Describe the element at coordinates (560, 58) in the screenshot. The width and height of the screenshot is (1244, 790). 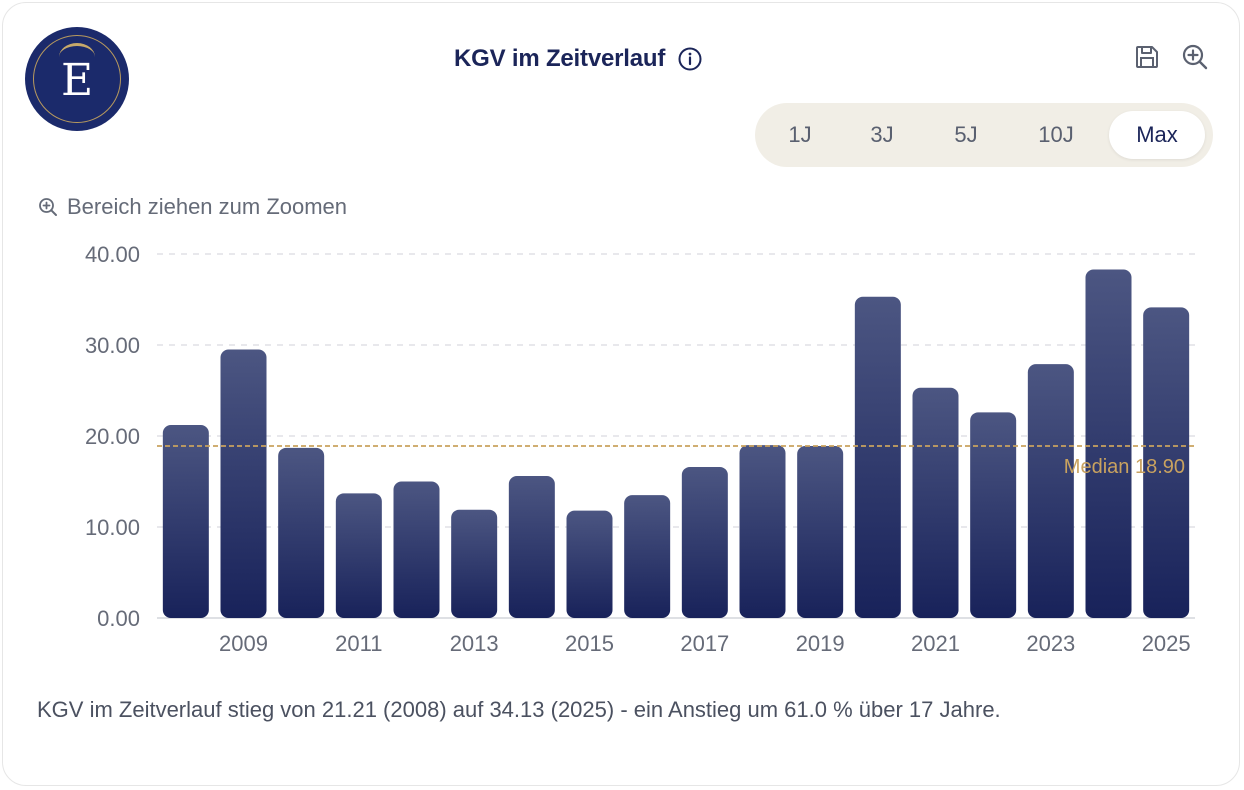
I see `chart-title: KGV im Zeitverlauf` at that location.